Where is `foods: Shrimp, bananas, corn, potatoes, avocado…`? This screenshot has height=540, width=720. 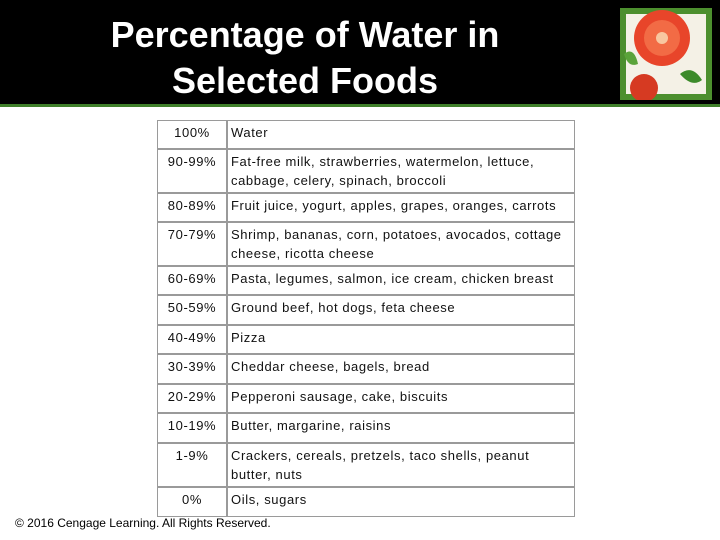
foods: Shrimp, bananas, corn, potatoes, avocado… is located at coordinates (401, 244).